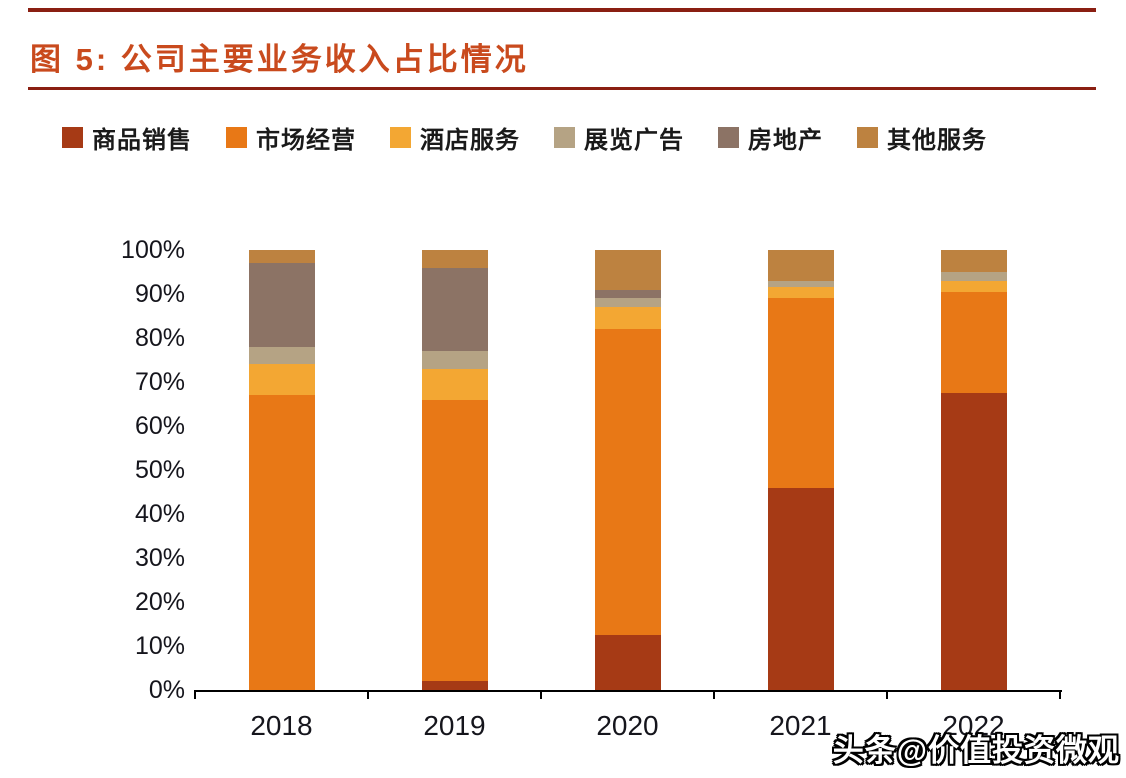 The image size is (1126, 778). I want to click on y-axis-tick-label: 20%, so click(159, 602).